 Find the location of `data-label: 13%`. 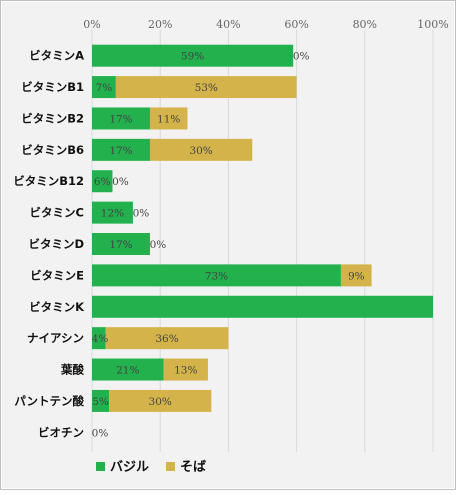

data-label: 13% is located at coordinates (185, 371).